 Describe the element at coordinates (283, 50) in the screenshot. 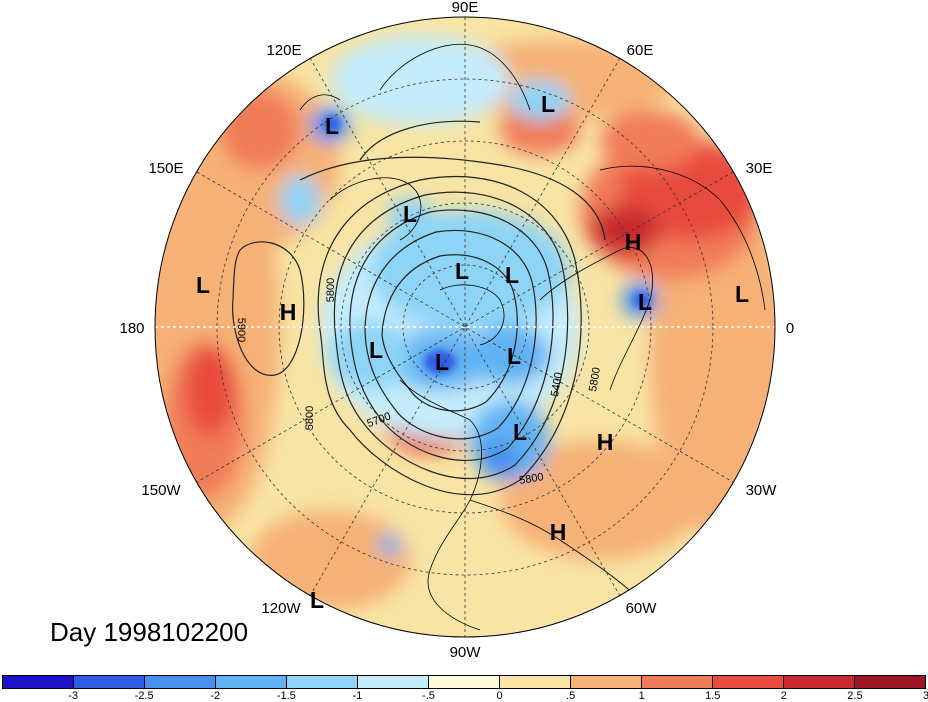

I see `lon-label-120e: 120E` at that location.